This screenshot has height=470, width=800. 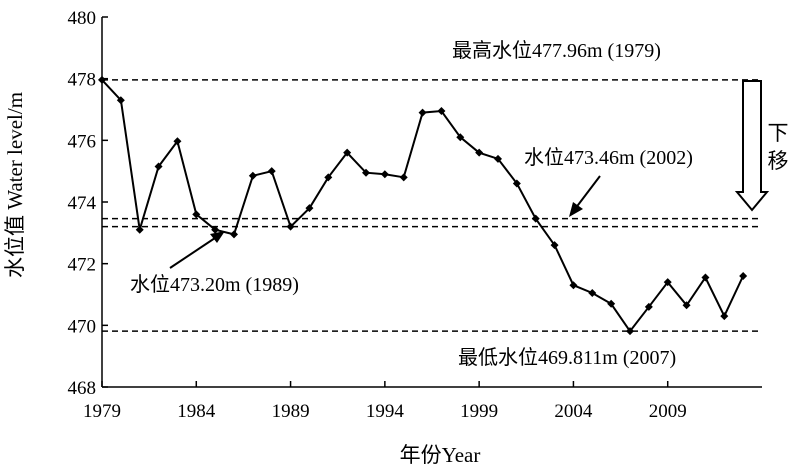 What do you see at coordinates (567, 357) in the screenshot?
I see `min-level-label: 最低水位469.811m (2007)` at bounding box center [567, 357].